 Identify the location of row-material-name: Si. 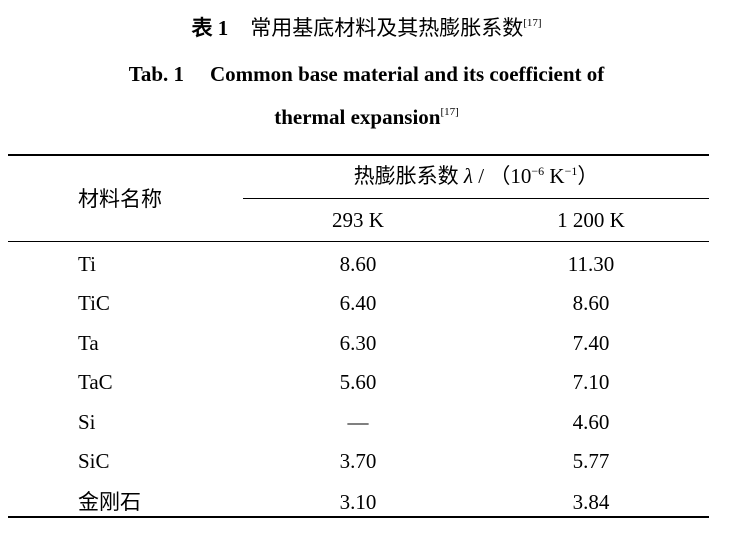
(87, 422).